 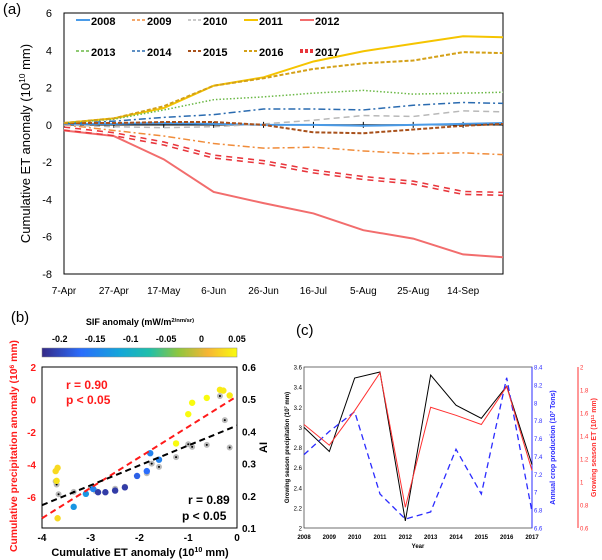 What do you see at coordinates (456, 538) in the screenshot?
I see `x-tick-label-c: 2014` at bounding box center [456, 538].